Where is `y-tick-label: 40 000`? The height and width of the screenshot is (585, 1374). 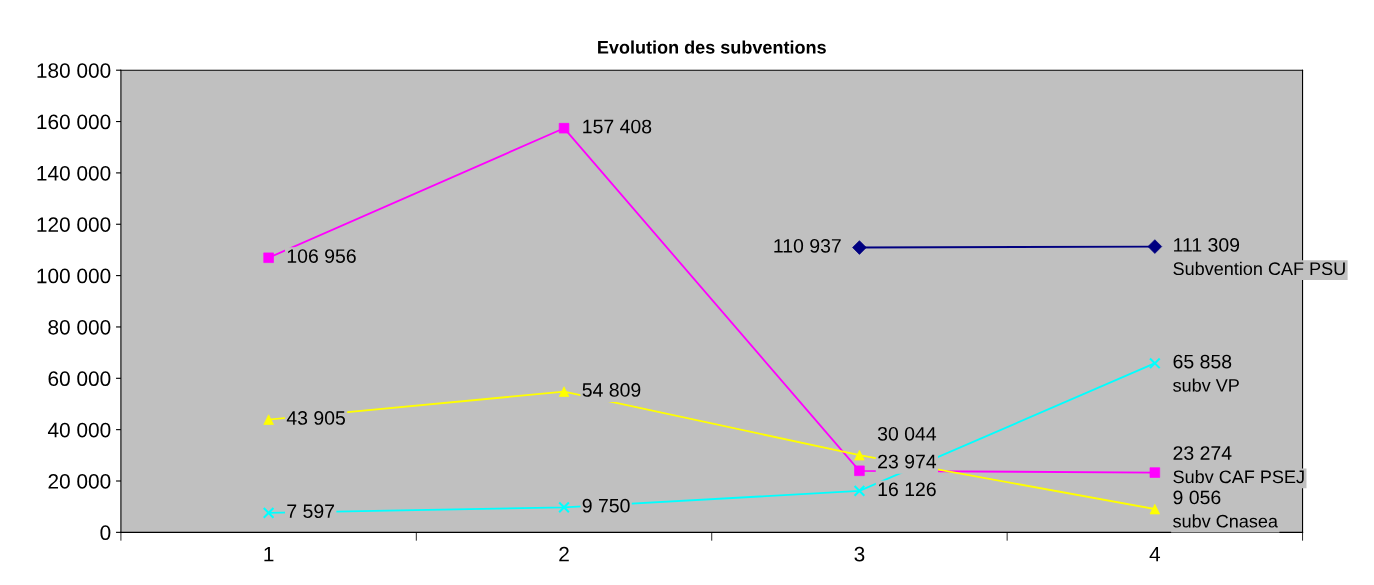
y-tick-label: 40 000 is located at coordinates (79, 430).